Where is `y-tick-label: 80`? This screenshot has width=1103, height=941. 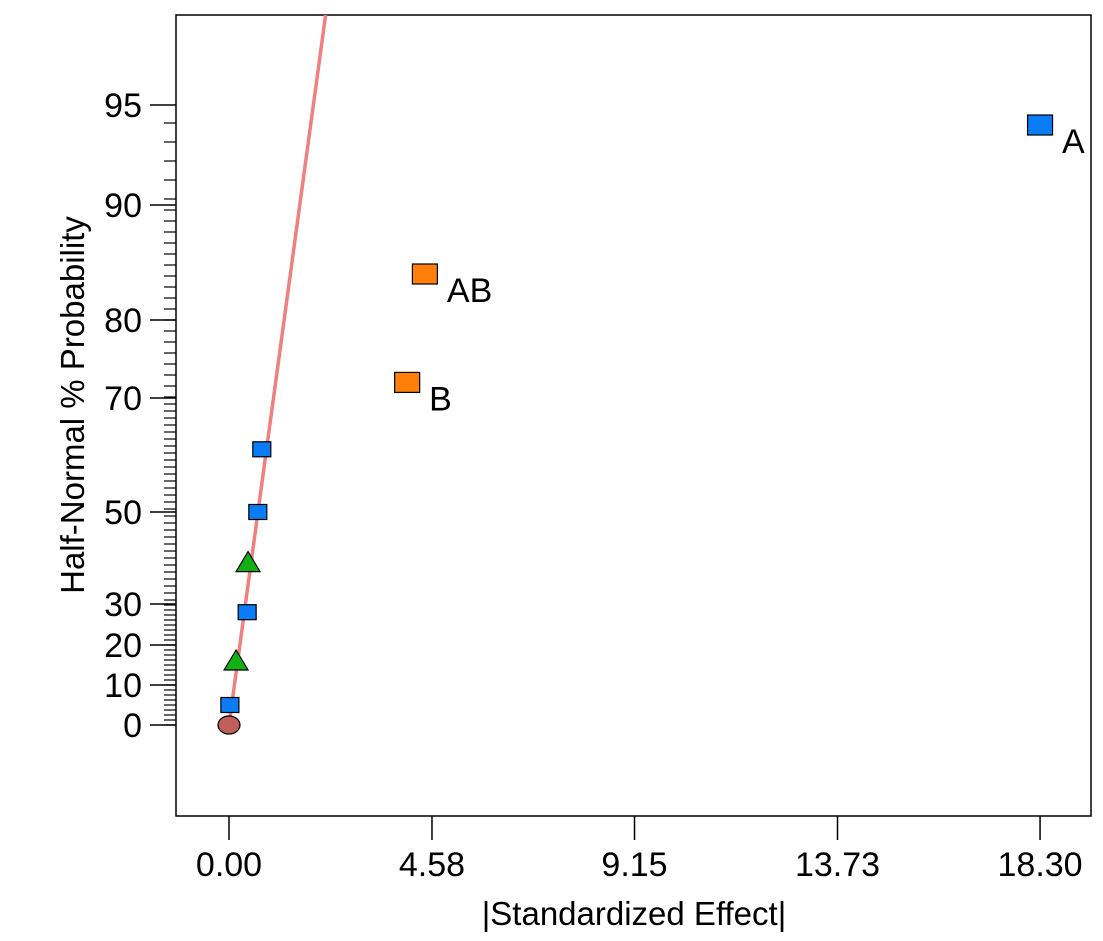
y-tick-label: 80 is located at coordinates (123, 321).